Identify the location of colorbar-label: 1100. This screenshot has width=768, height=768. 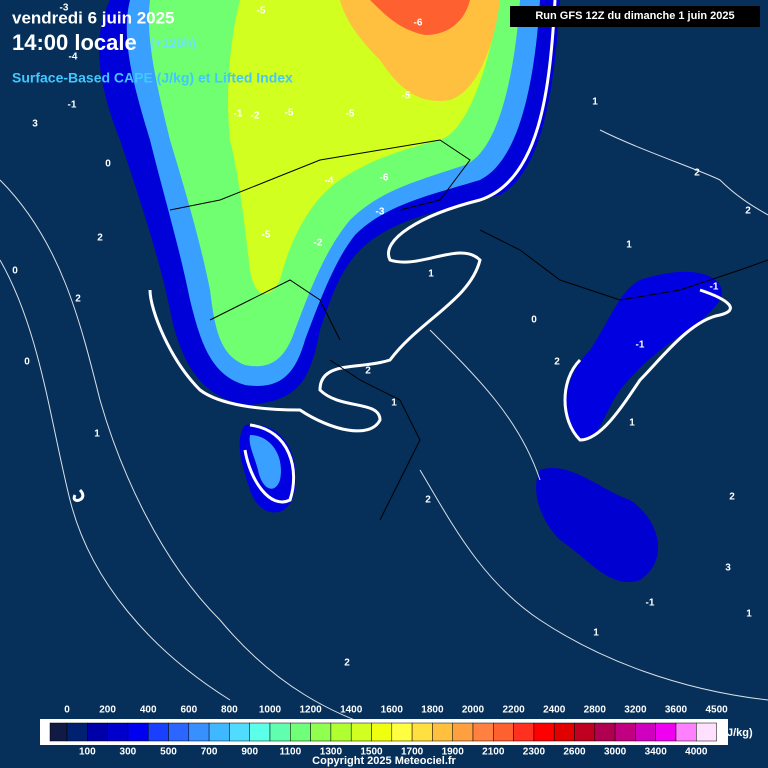
(290, 752).